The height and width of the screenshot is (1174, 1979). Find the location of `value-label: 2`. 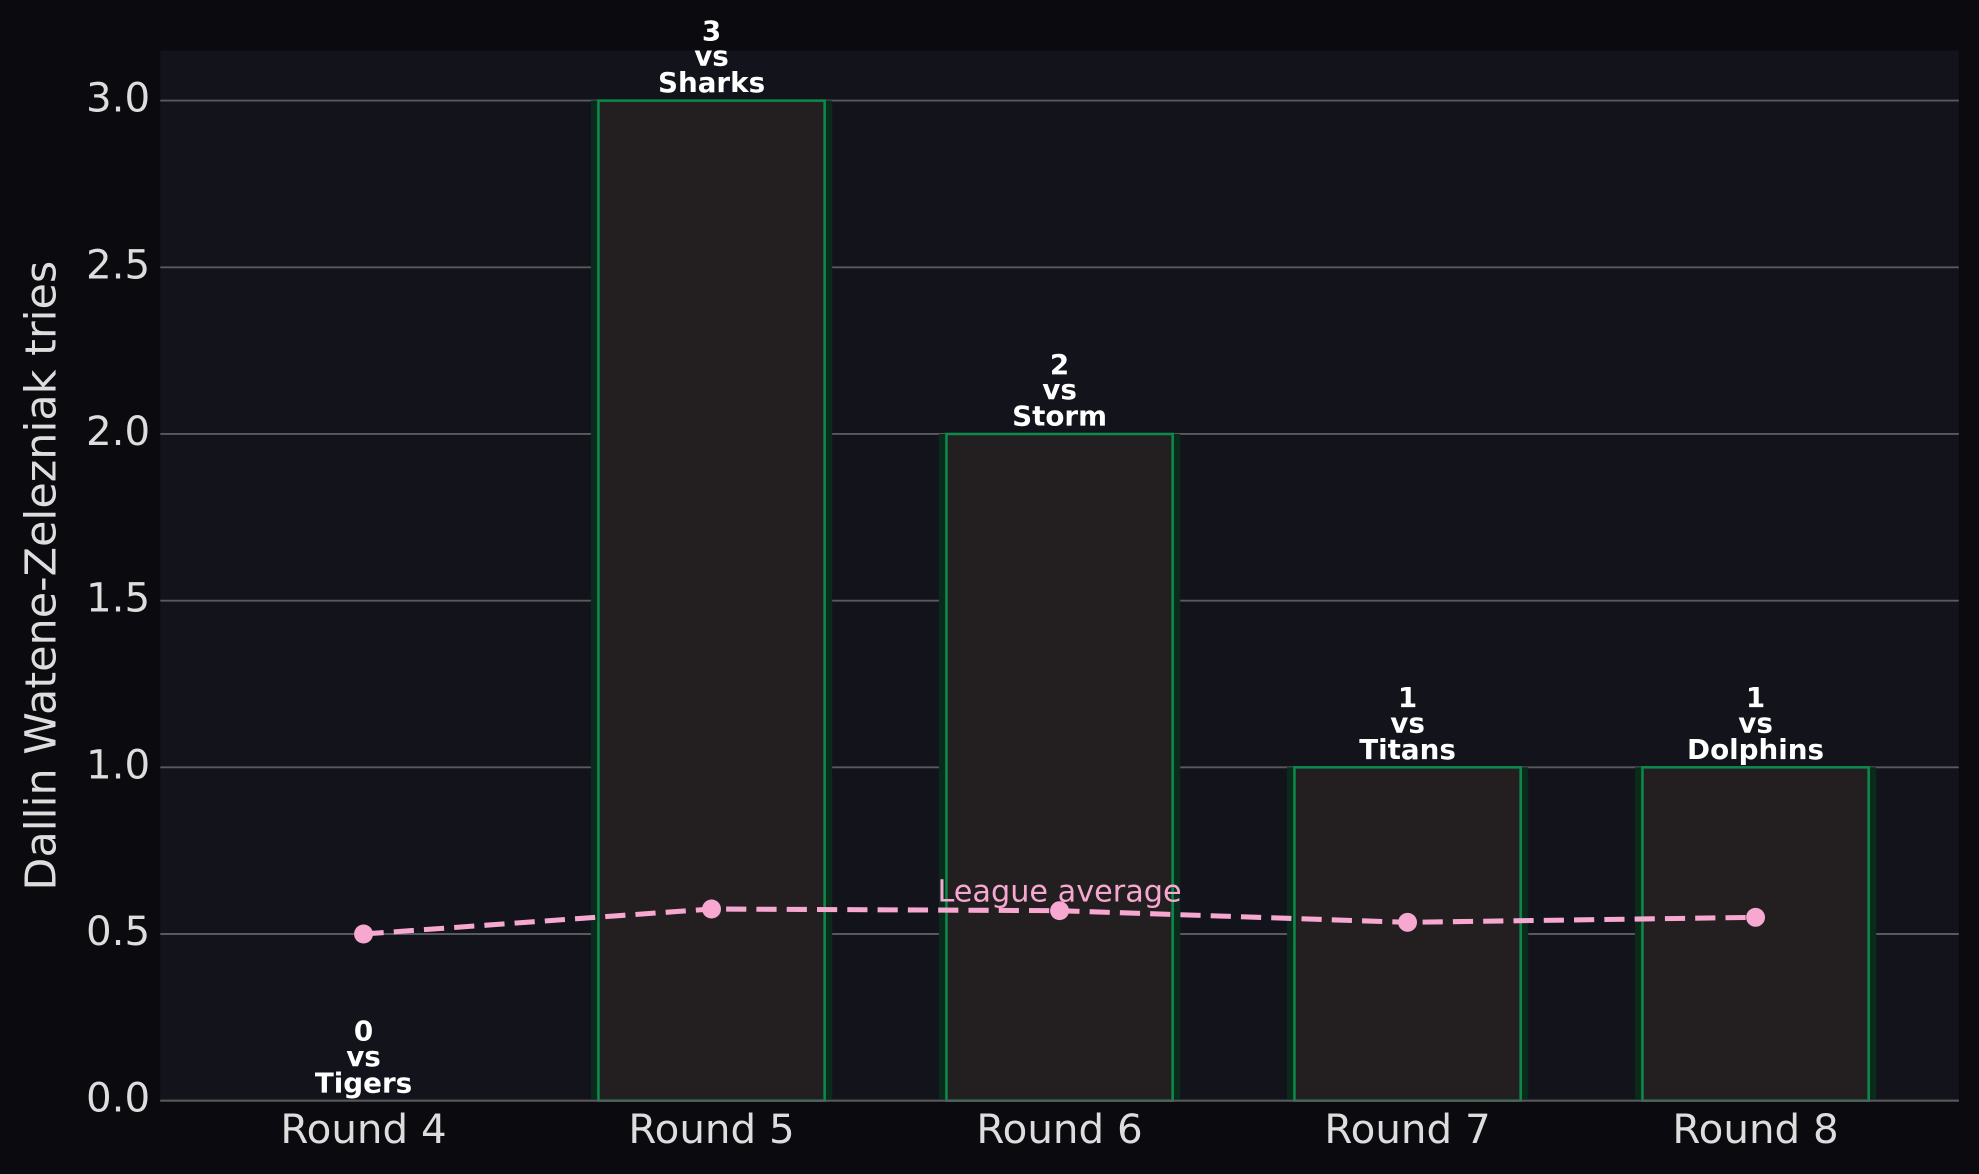

value-label: 2 is located at coordinates (1059, 364).